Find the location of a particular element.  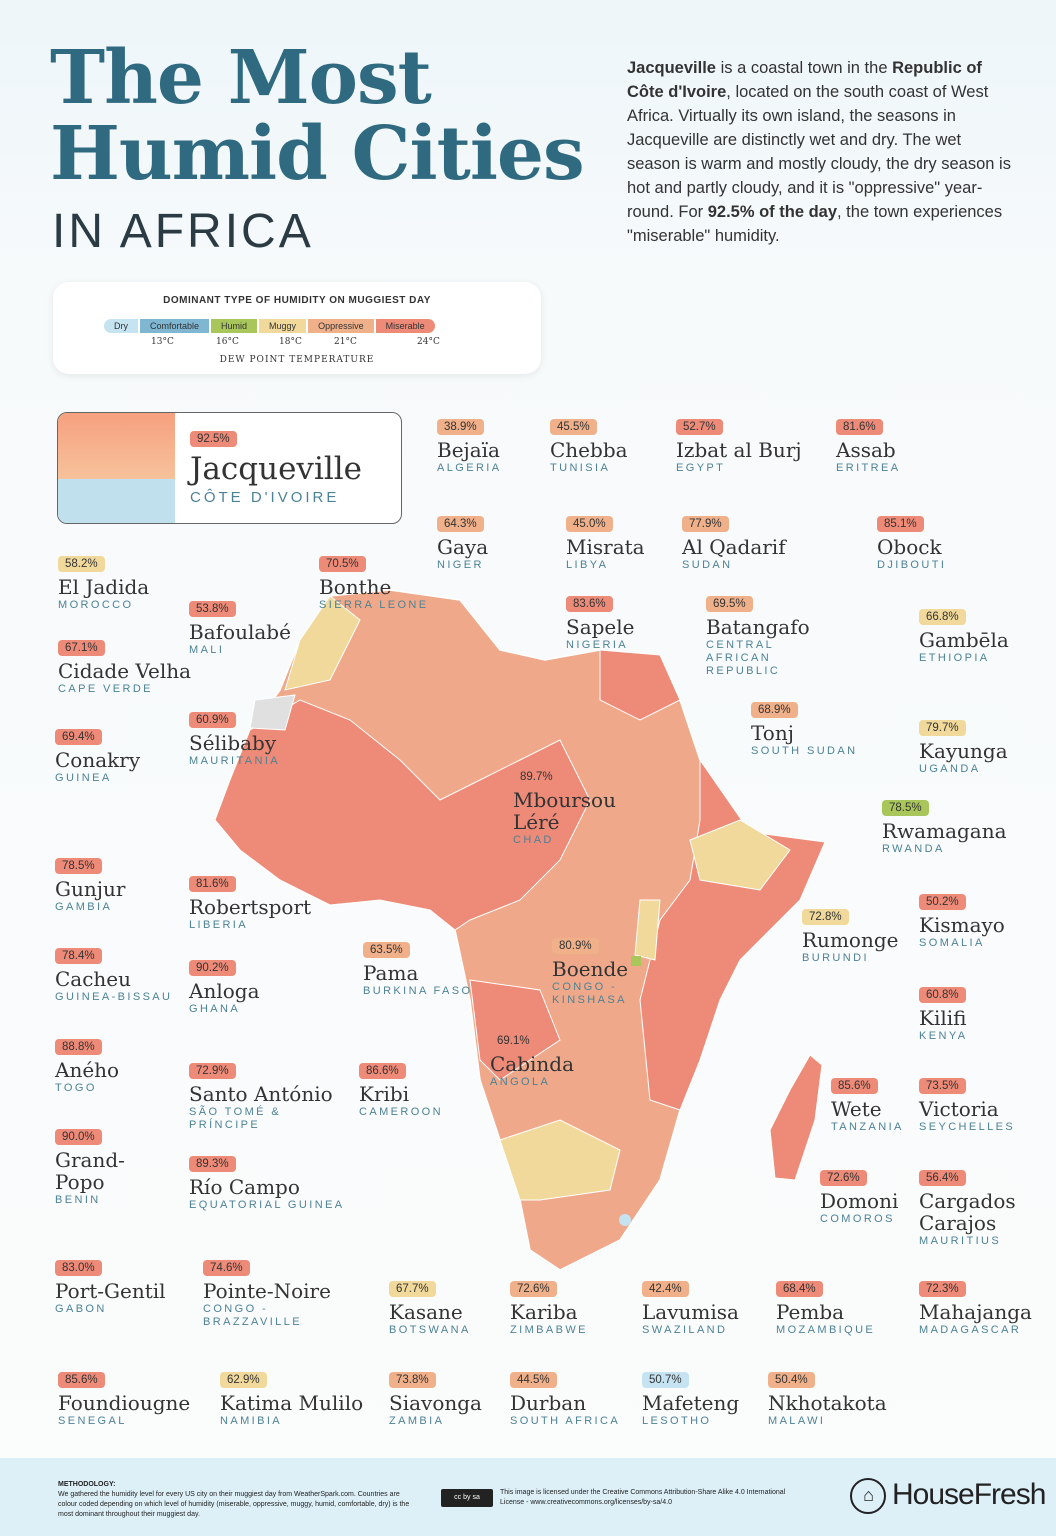

legend-comfortable: Comfortable is located at coordinates (175, 326).